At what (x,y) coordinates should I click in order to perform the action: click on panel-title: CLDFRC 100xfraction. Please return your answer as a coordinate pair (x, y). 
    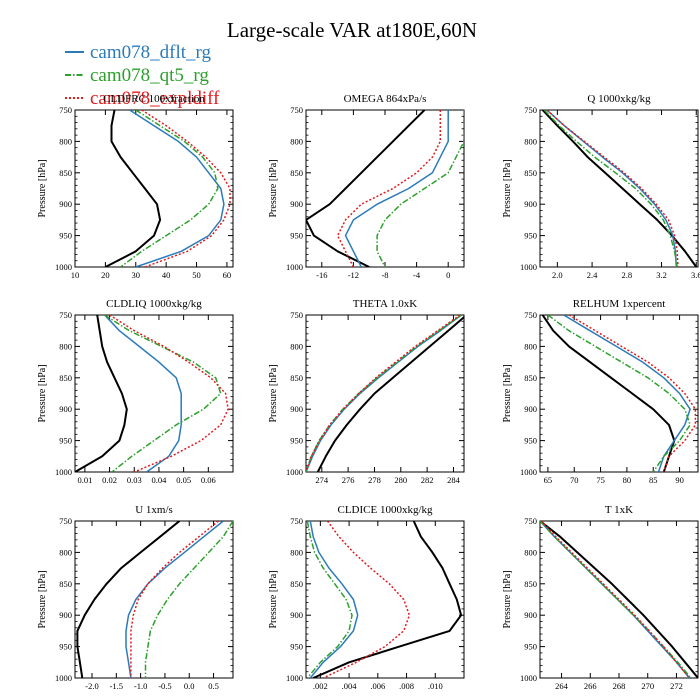
    Looking at the image, I should click on (154, 99).